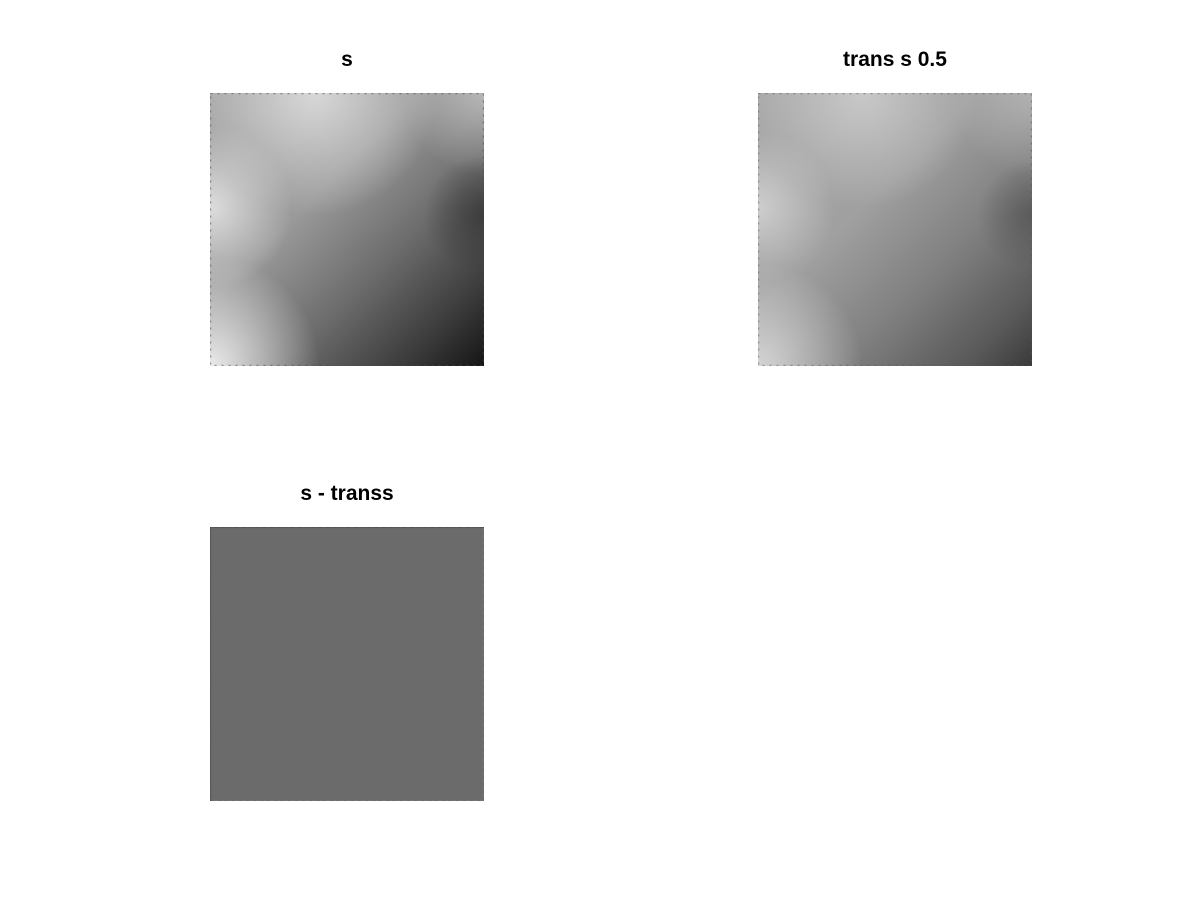 The image size is (1200, 900). I want to click on heatmap-image-trans-s, so click(895, 229).